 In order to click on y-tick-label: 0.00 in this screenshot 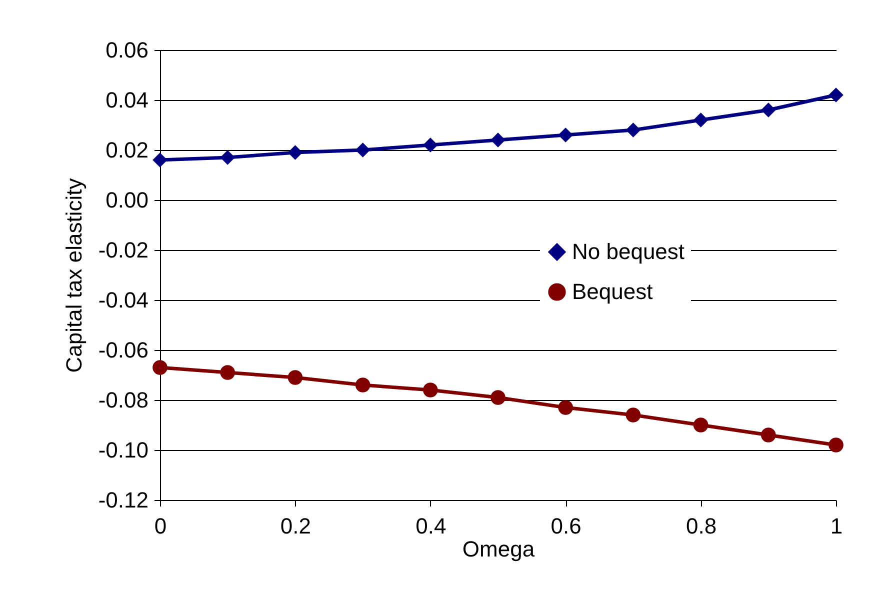, I will do `click(127, 200)`.